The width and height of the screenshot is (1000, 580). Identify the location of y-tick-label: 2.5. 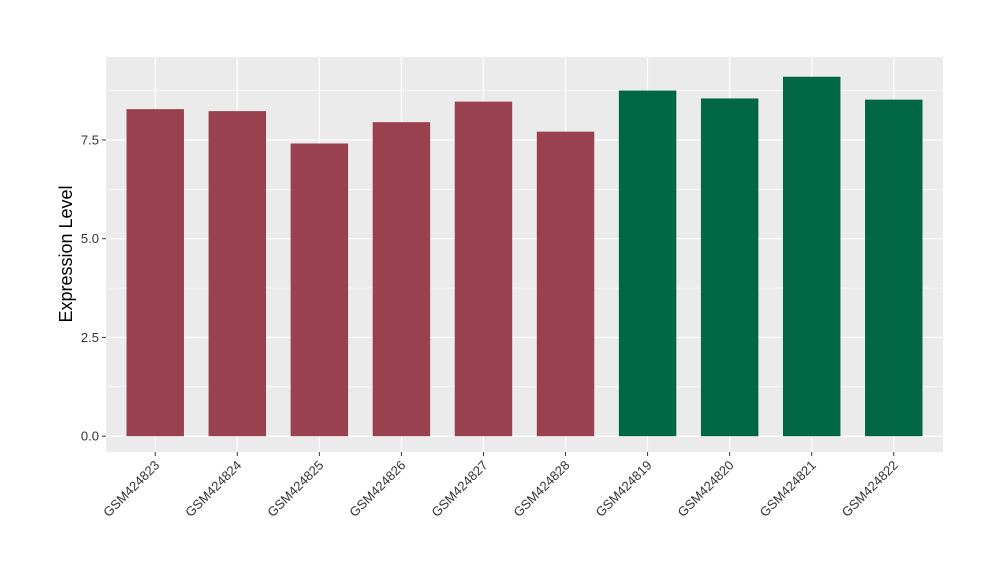
(90, 337).